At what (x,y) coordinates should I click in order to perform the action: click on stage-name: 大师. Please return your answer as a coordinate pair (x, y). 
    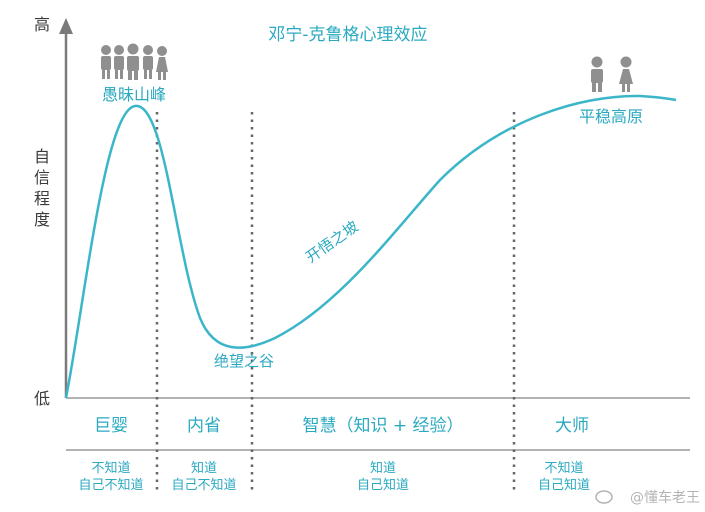
    Looking at the image, I should click on (572, 426).